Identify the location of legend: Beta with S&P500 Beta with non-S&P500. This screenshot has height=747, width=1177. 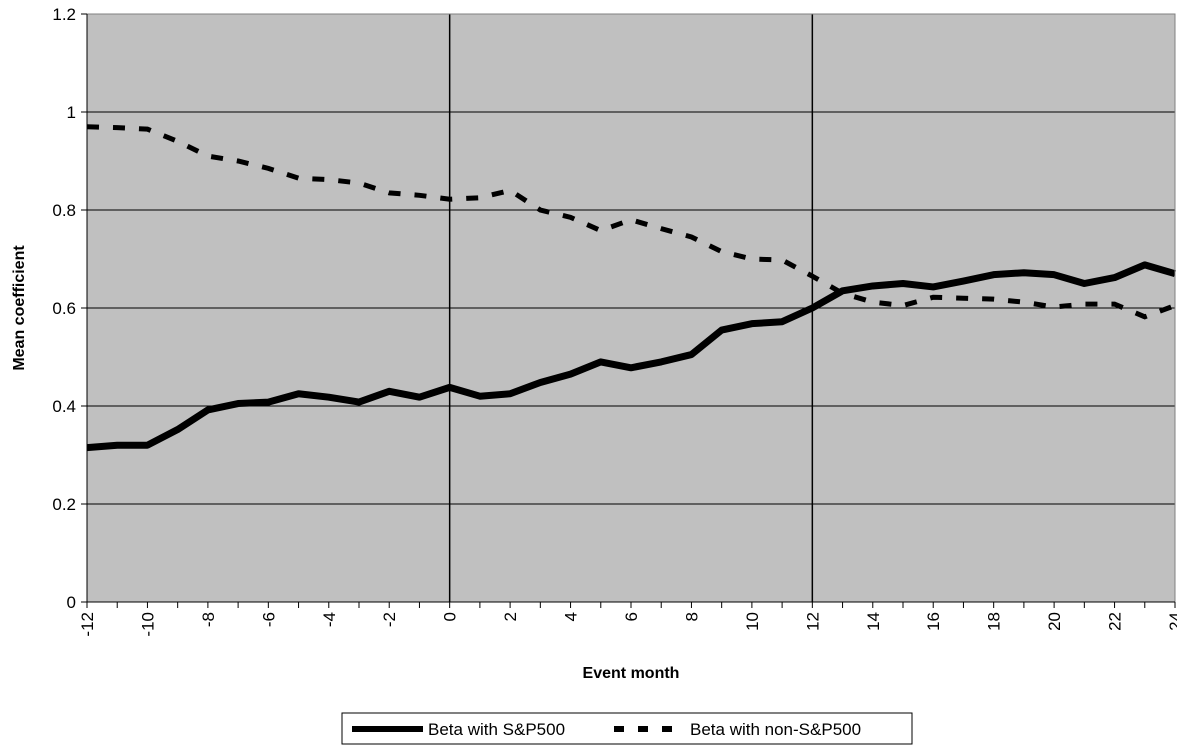
(627, 728).